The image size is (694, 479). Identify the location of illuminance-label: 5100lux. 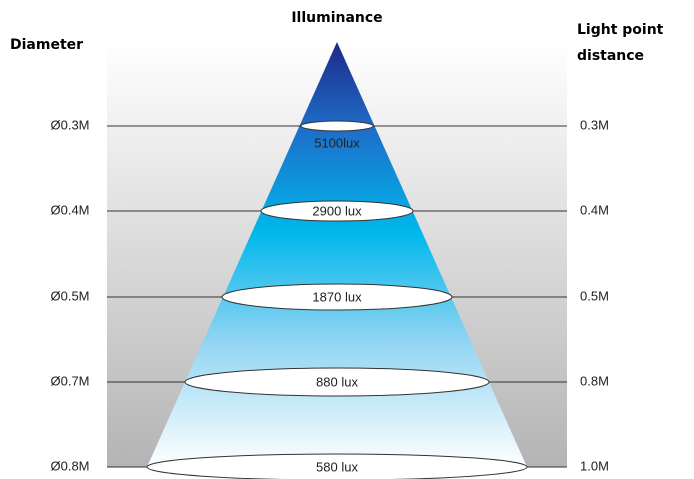
(337, 142).